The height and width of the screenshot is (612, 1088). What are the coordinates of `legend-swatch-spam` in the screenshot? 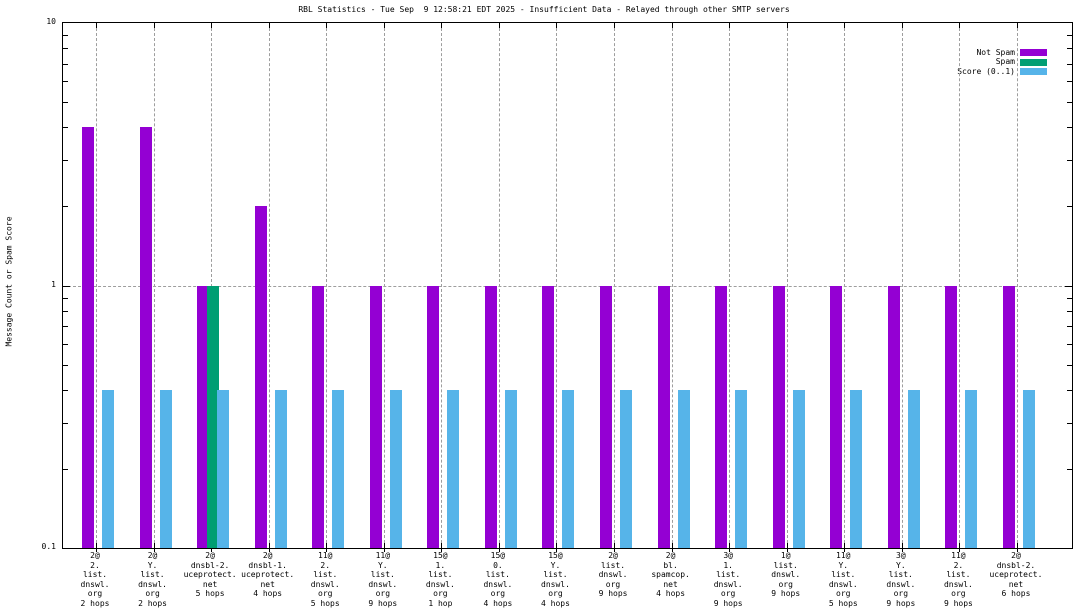 It's located at (1033, 62).